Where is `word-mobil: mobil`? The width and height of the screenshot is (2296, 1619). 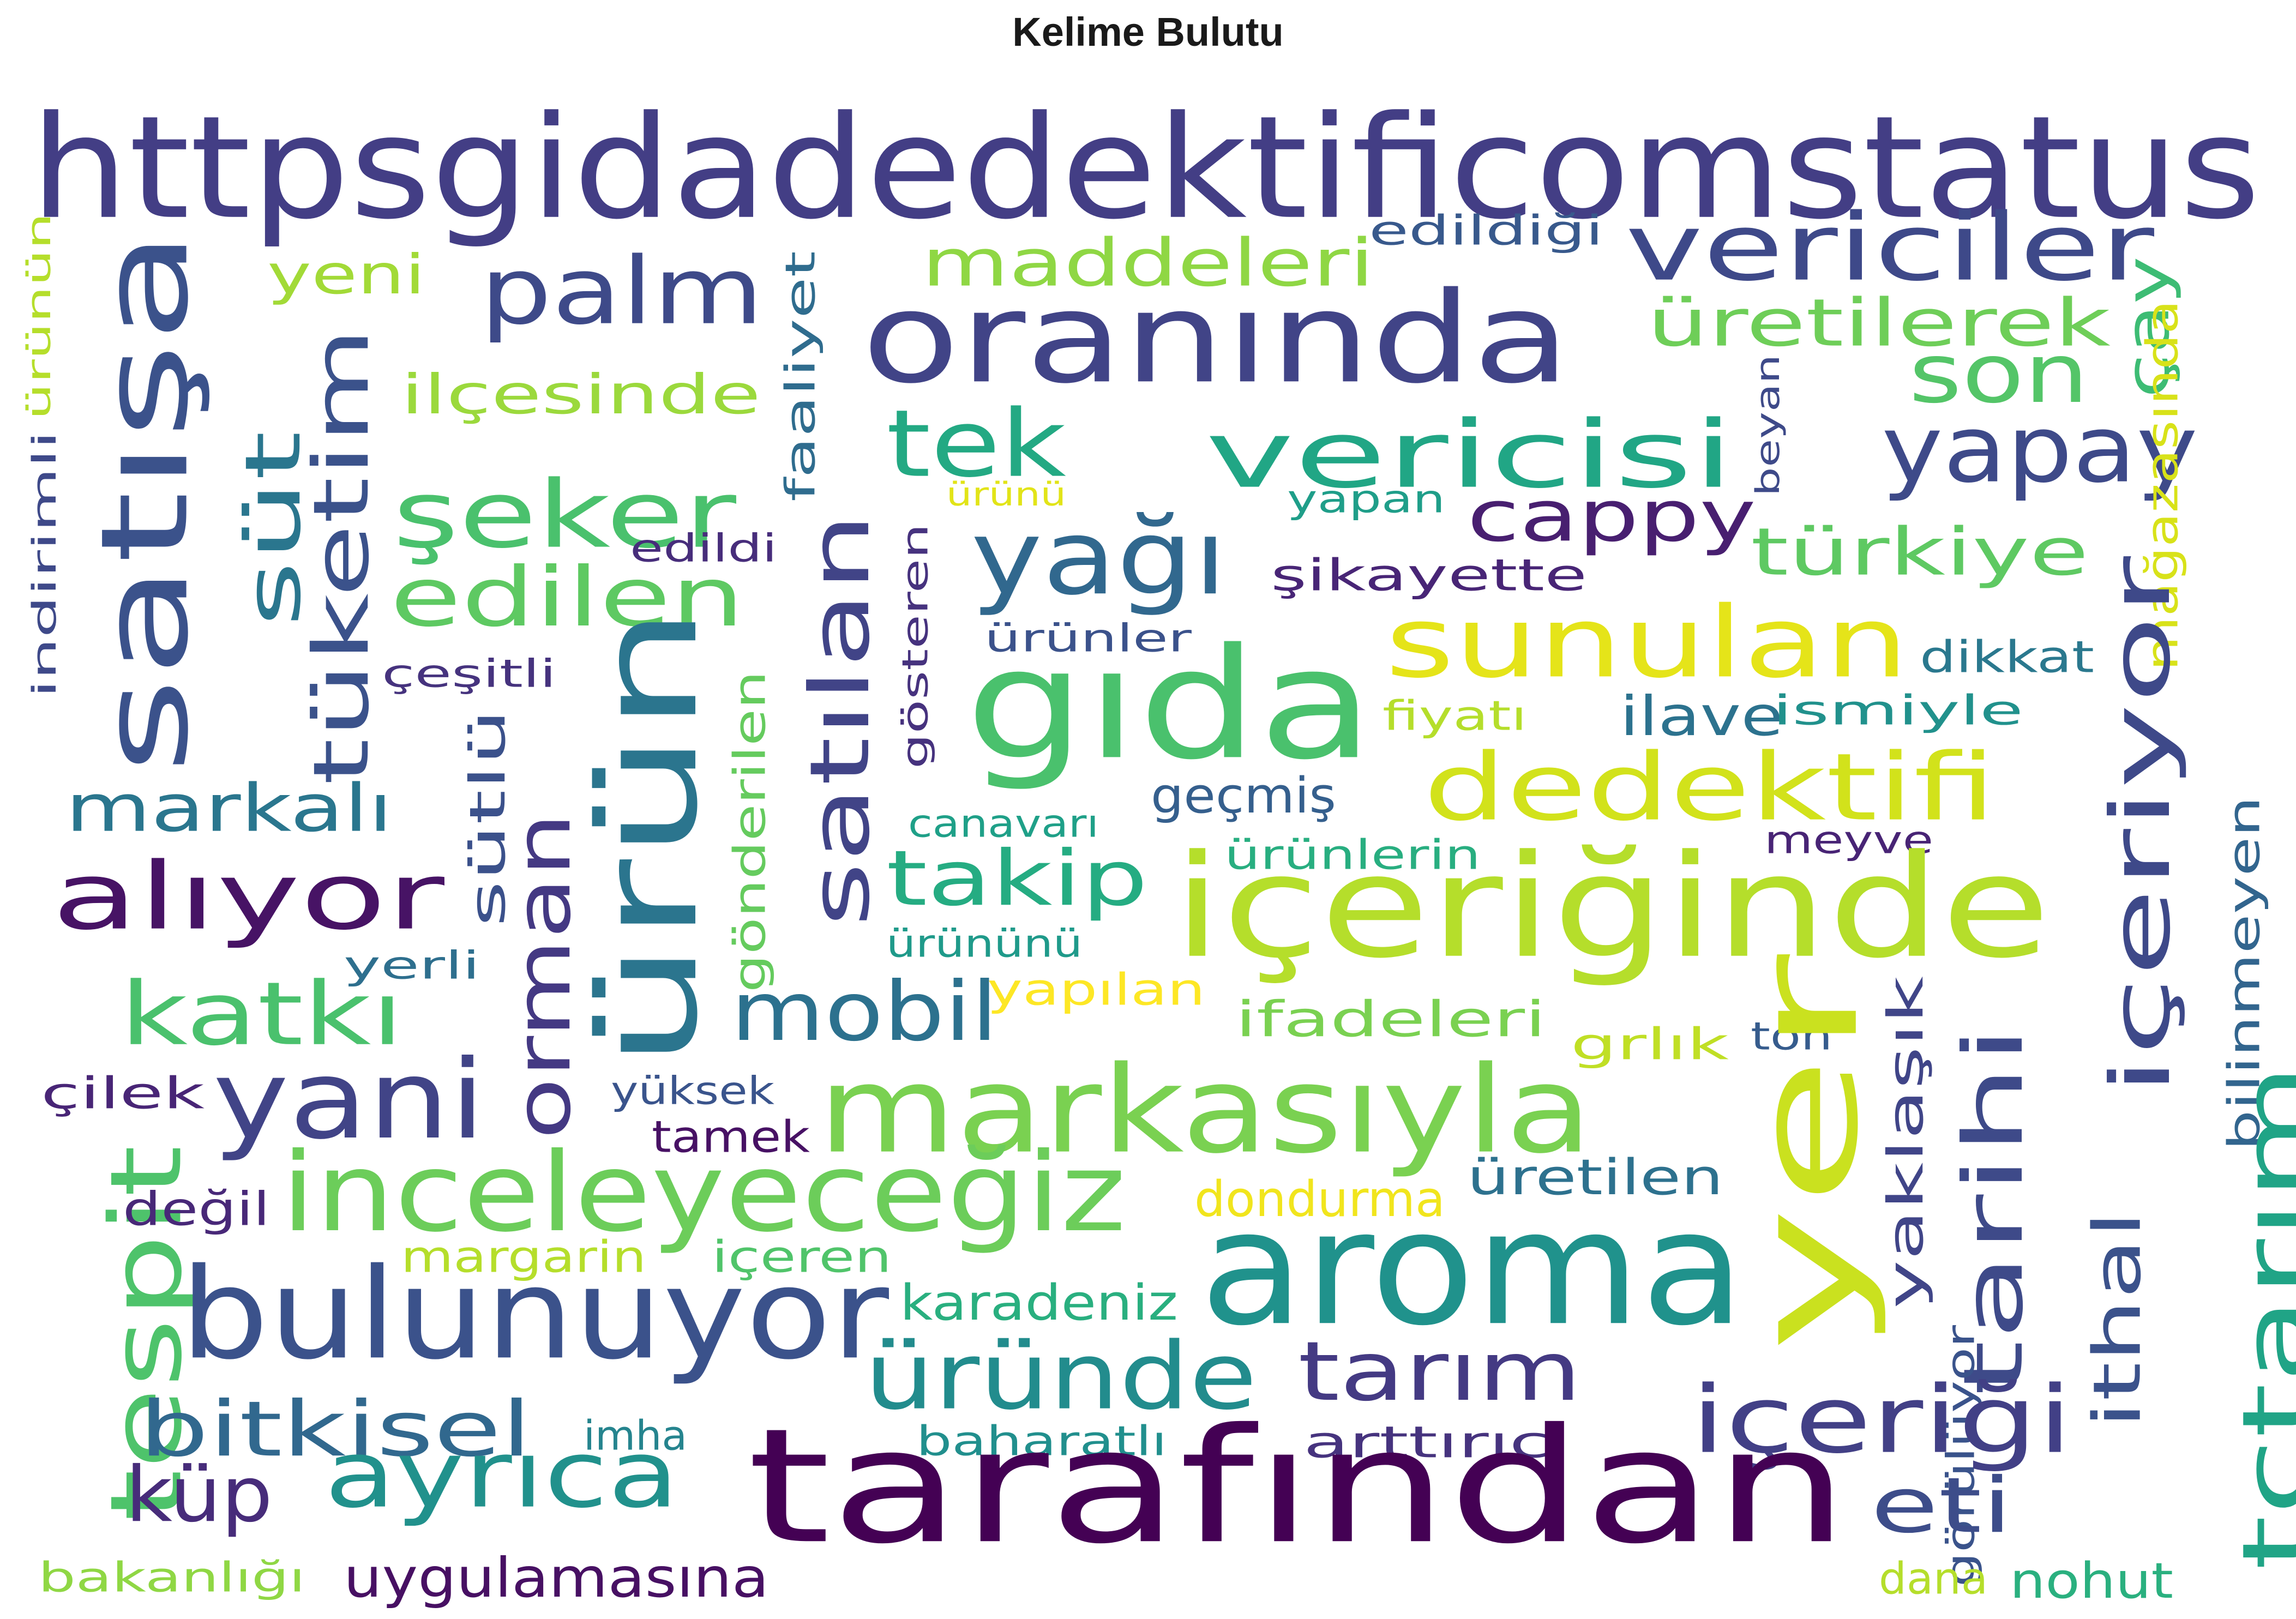
word-mobil: mobil is located at coordinates (864, 1012).